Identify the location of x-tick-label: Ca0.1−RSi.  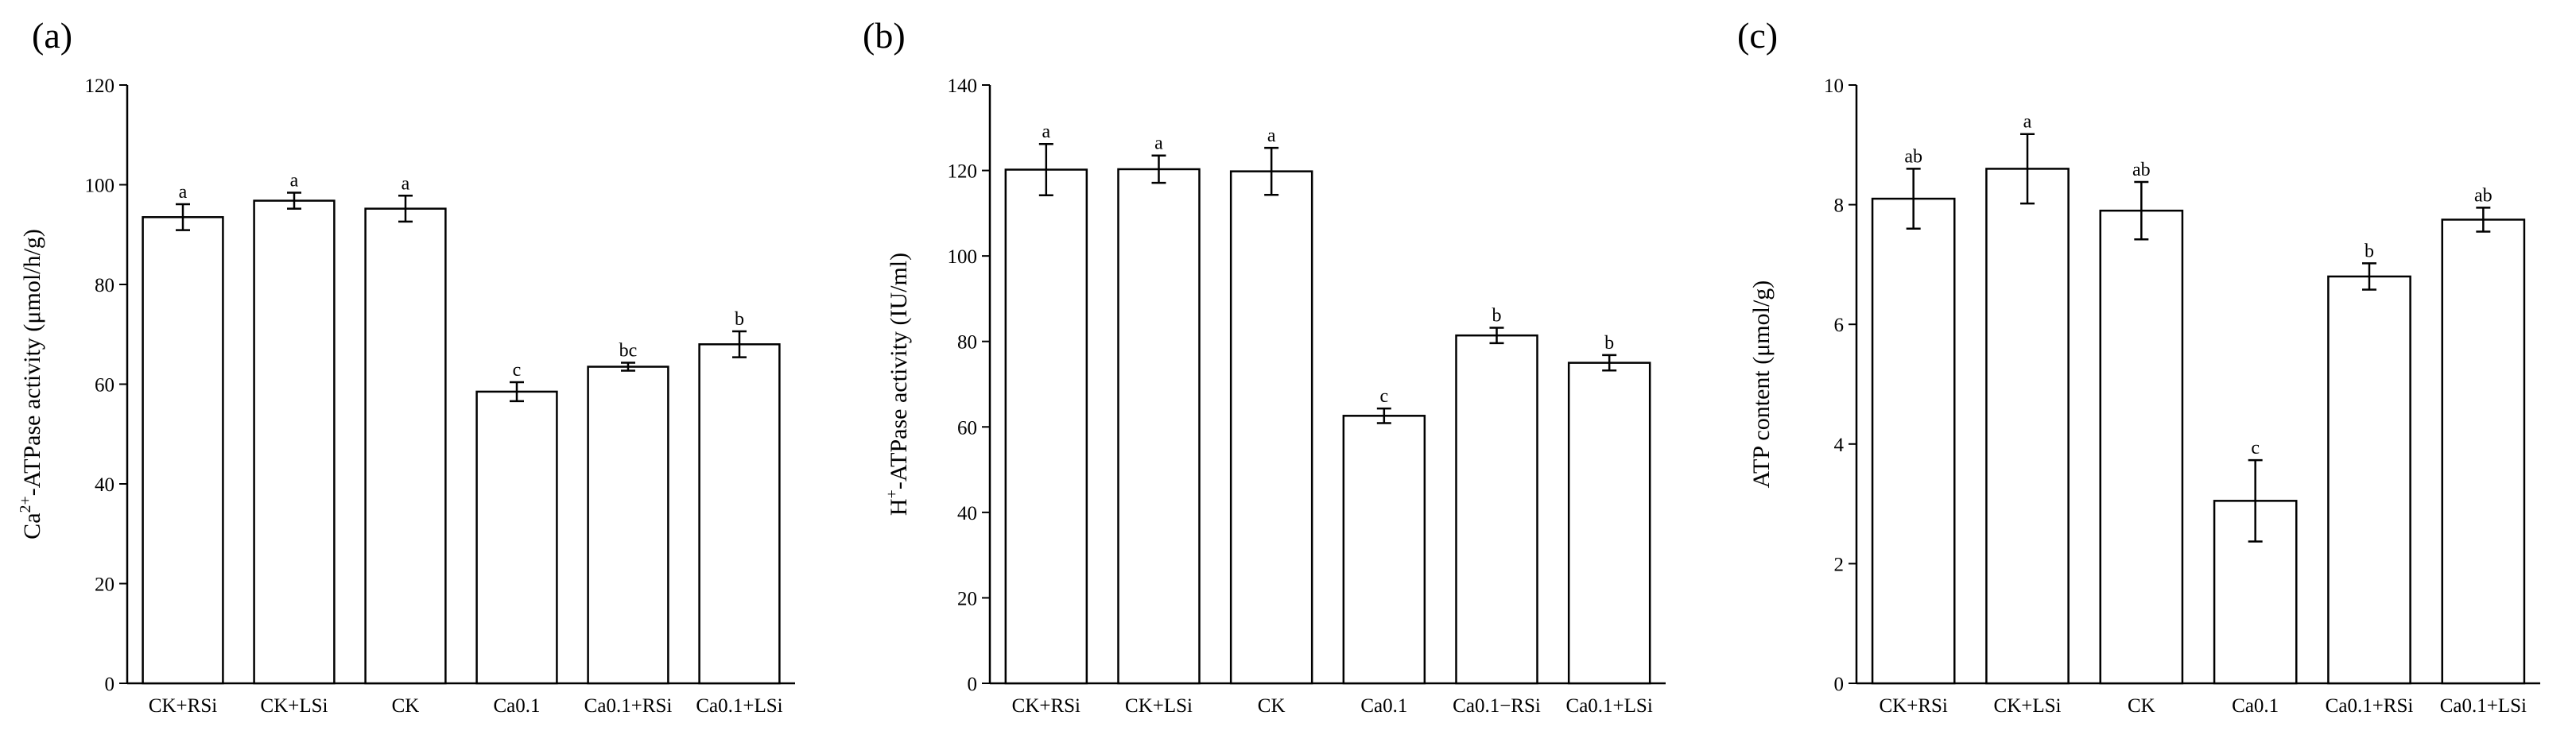
(1497, 706).